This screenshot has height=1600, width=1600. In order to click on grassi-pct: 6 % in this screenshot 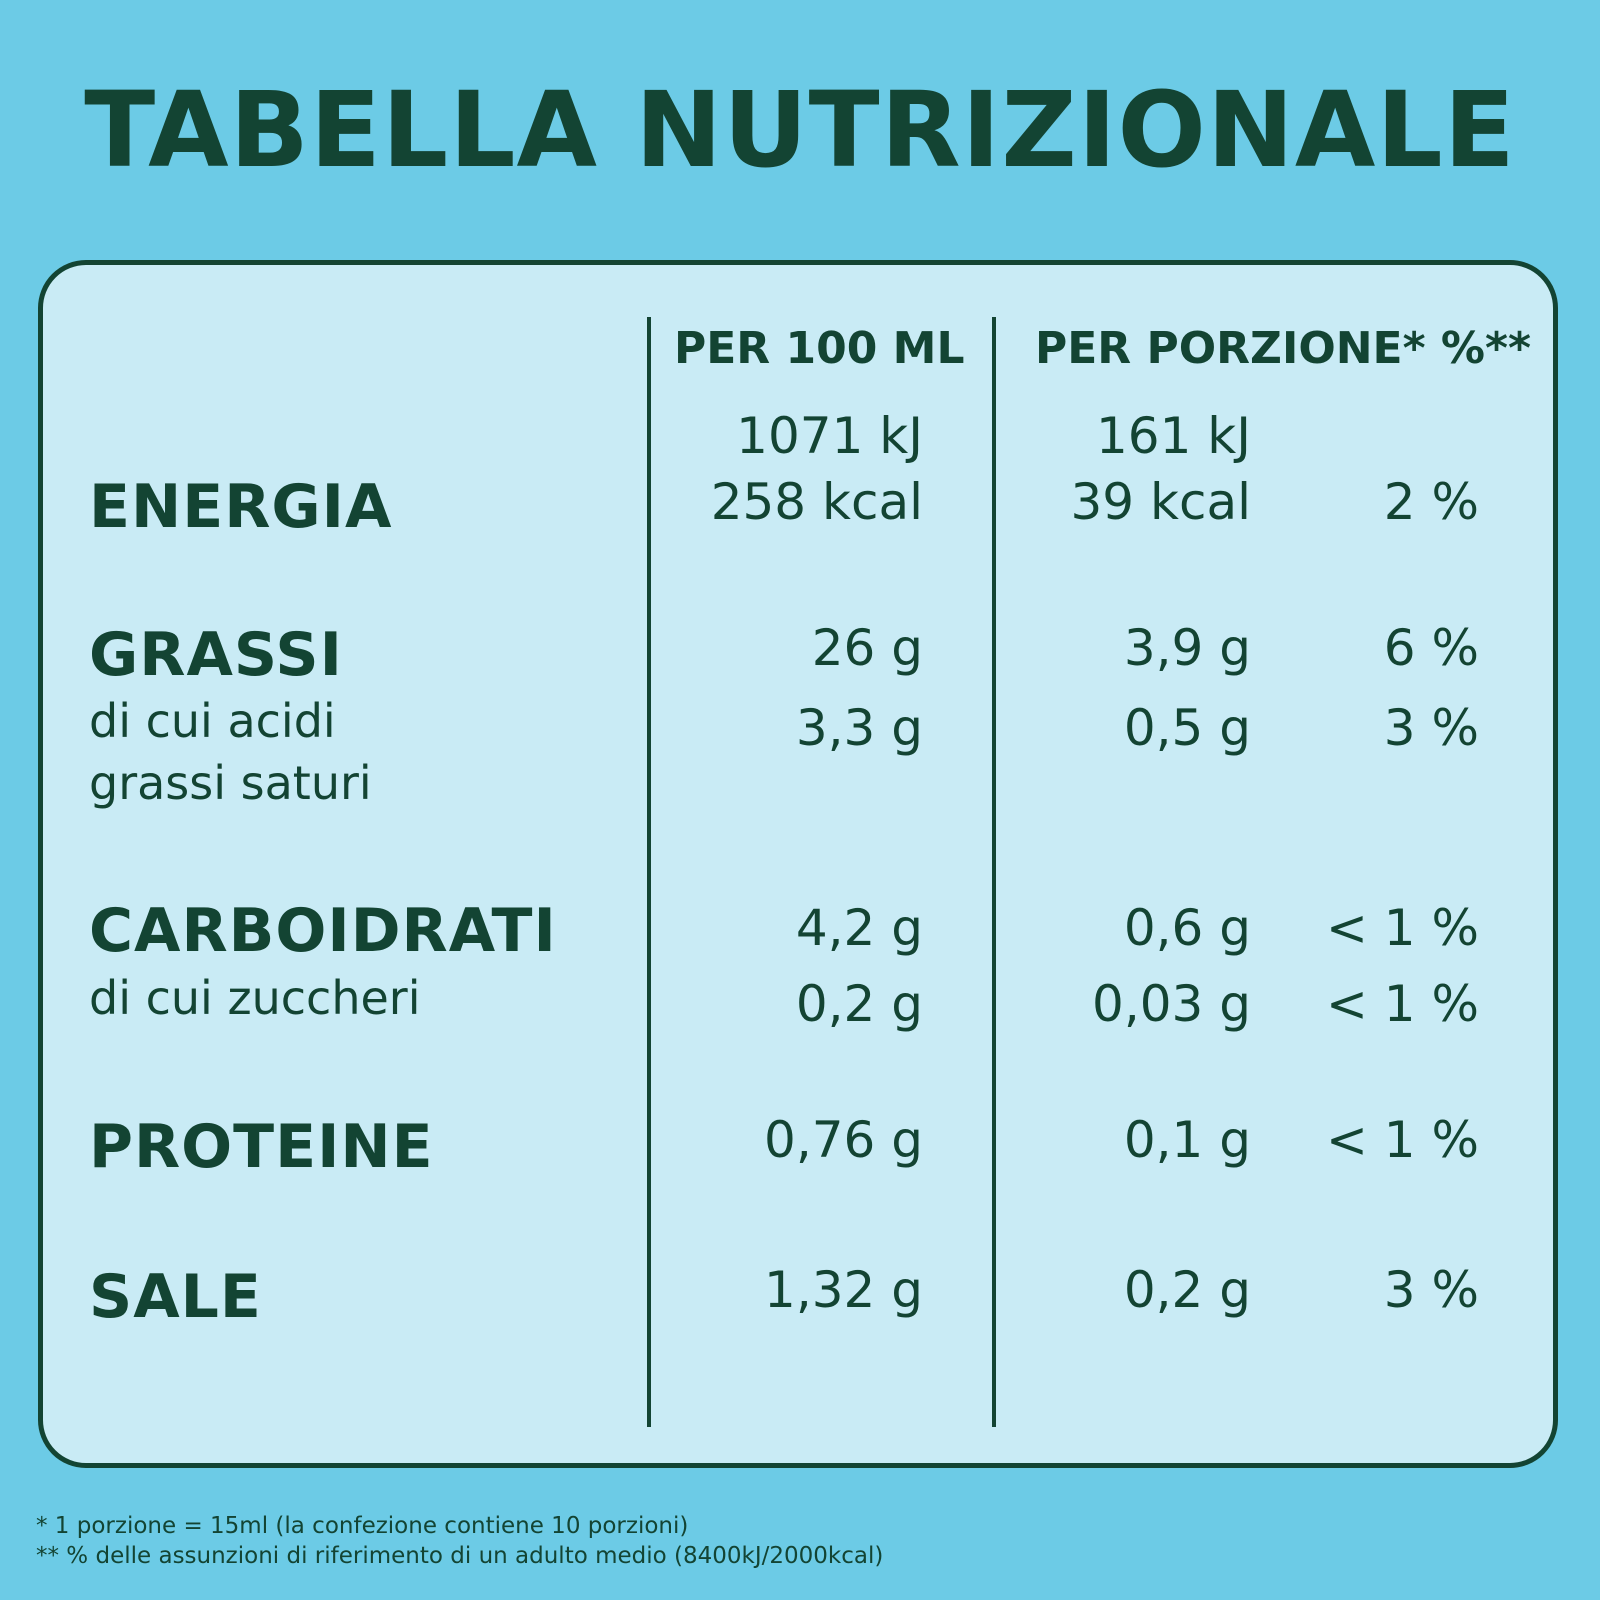, I will do `click(1431, 648)`.